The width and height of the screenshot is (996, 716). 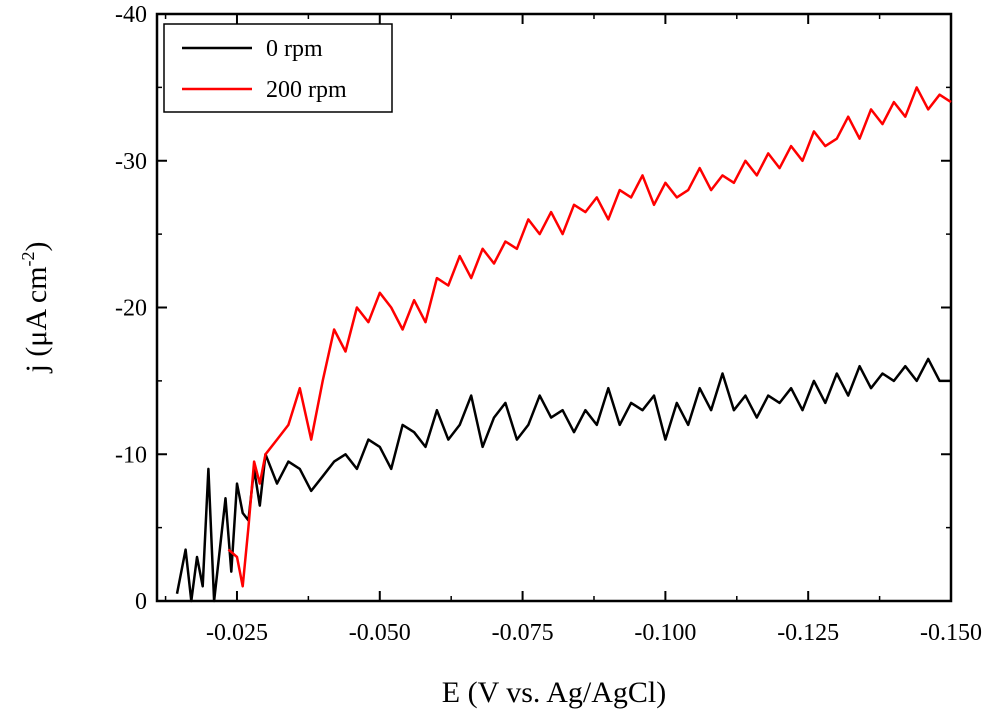 What do you see at coordinates (36, 319) in the screenshot?
I see `y-axis-title-main: j (μA cm` at bounding box center [36, 319].